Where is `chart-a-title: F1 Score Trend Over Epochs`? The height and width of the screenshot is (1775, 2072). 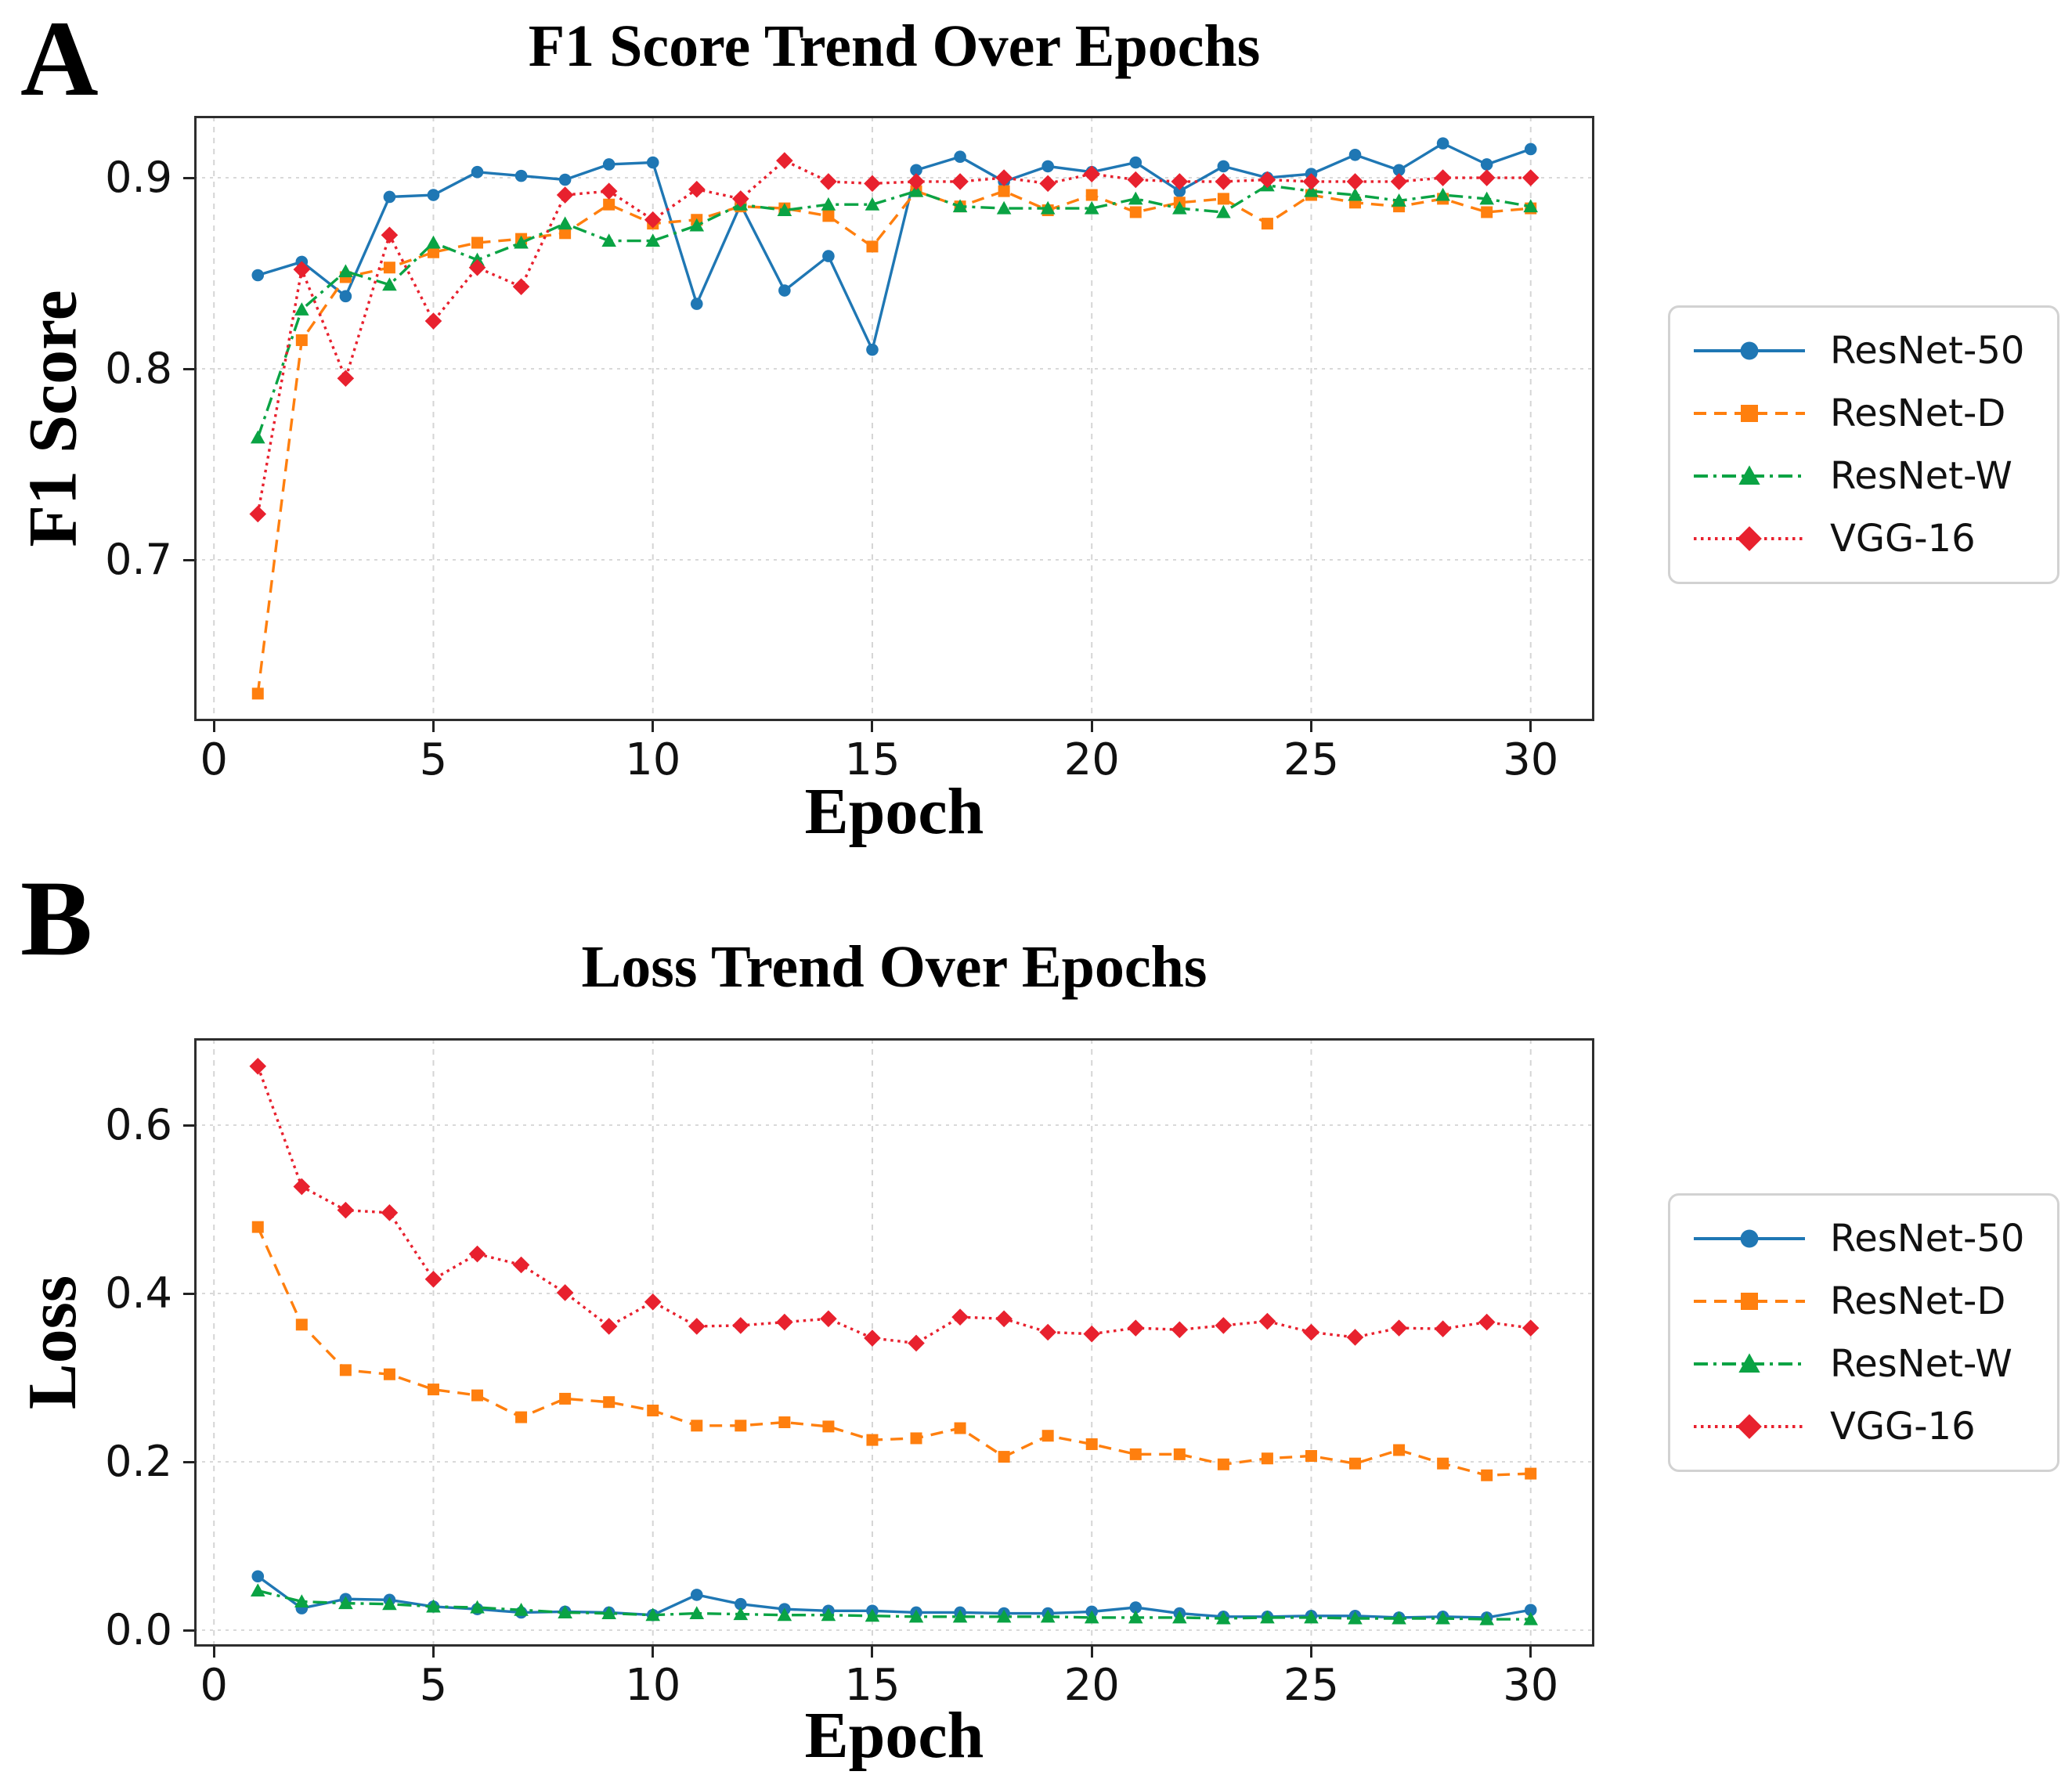
chart-a-title: F1 Score Trend Over Epochs is located at coordinates (894, 46).